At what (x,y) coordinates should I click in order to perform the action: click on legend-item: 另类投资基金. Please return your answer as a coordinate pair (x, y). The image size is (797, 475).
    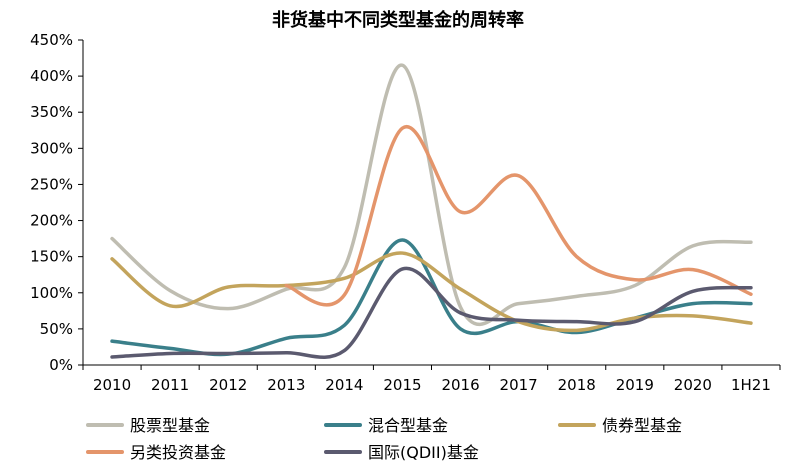
    Looking at the image, I should click on (156, 452).